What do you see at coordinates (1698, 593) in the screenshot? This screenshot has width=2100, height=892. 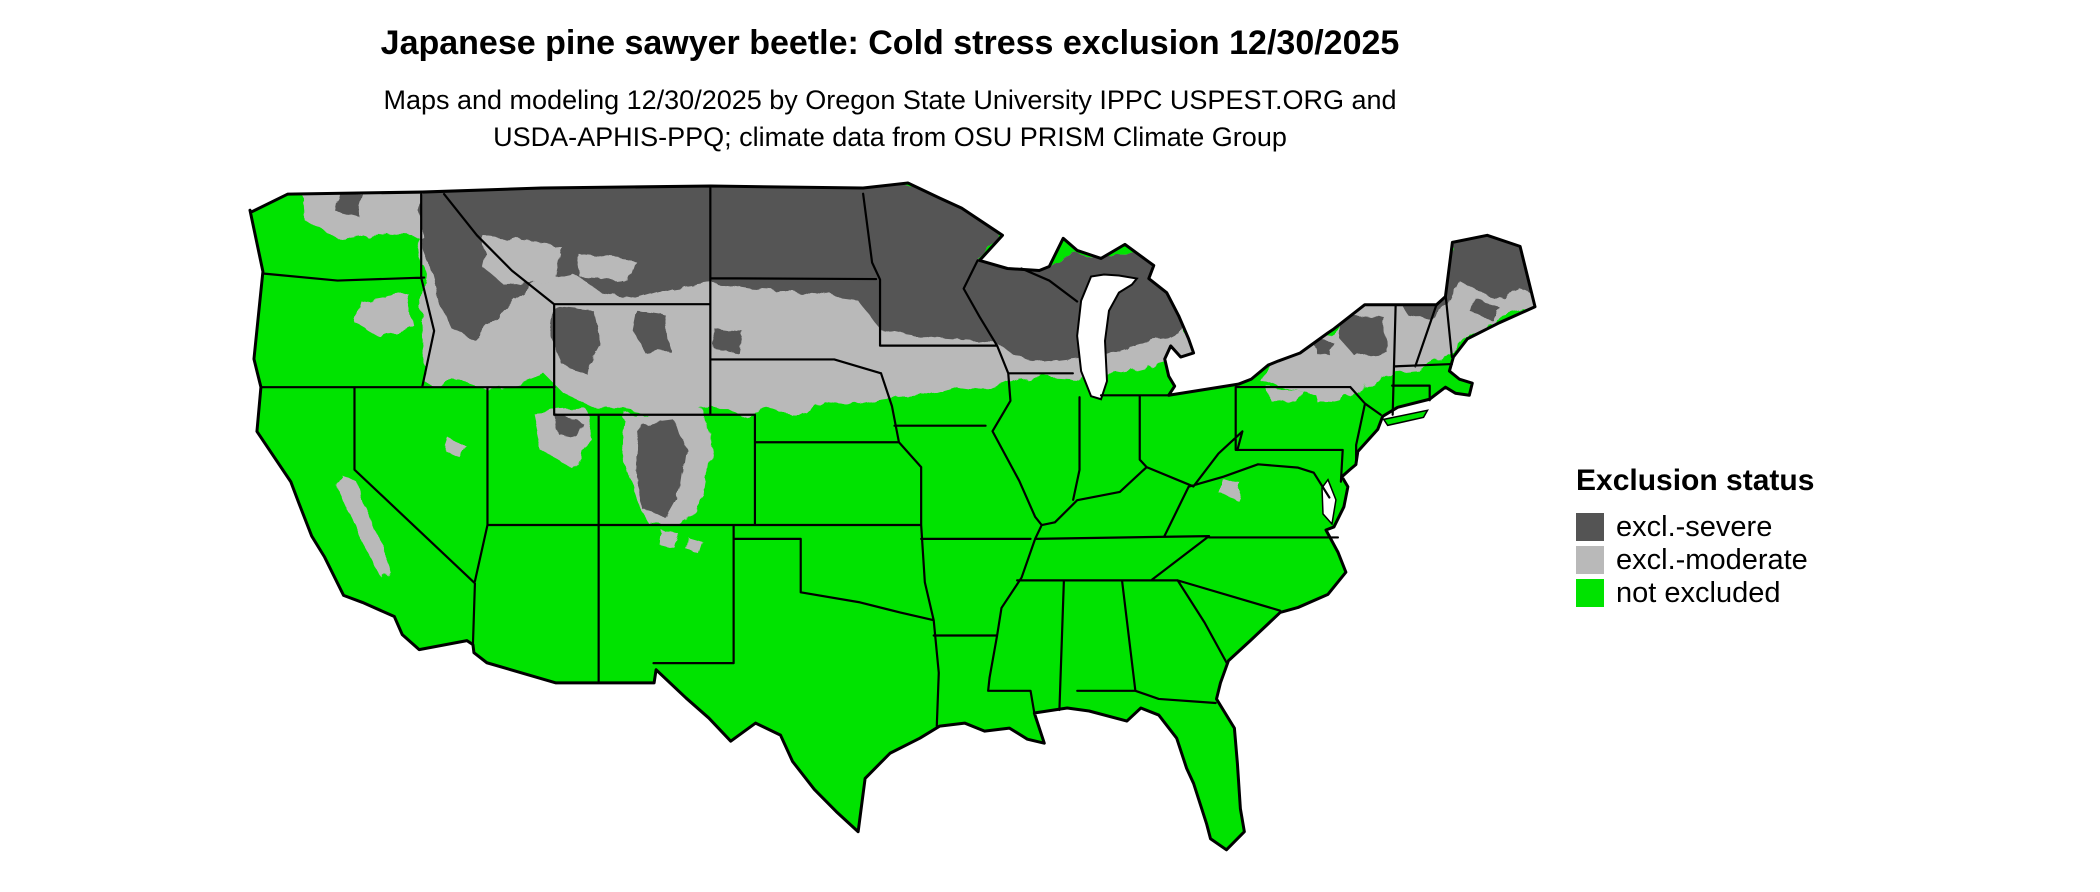 I see `legend-label: not excluded` at bounding box center [1698, 593].